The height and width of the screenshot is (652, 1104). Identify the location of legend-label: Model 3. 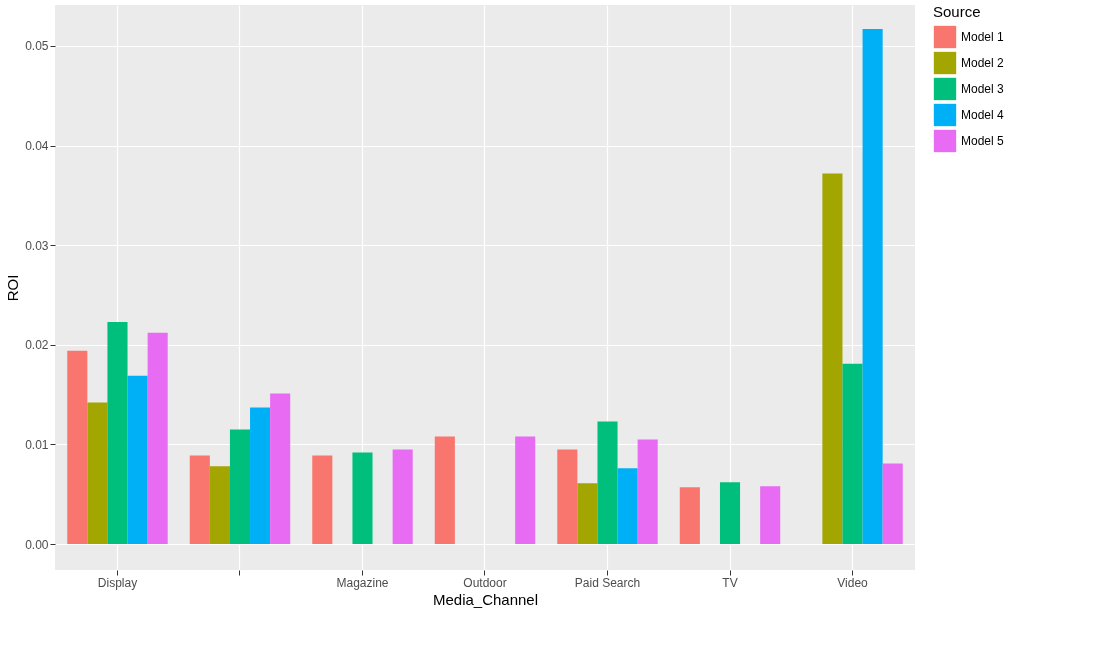
(983, 89).